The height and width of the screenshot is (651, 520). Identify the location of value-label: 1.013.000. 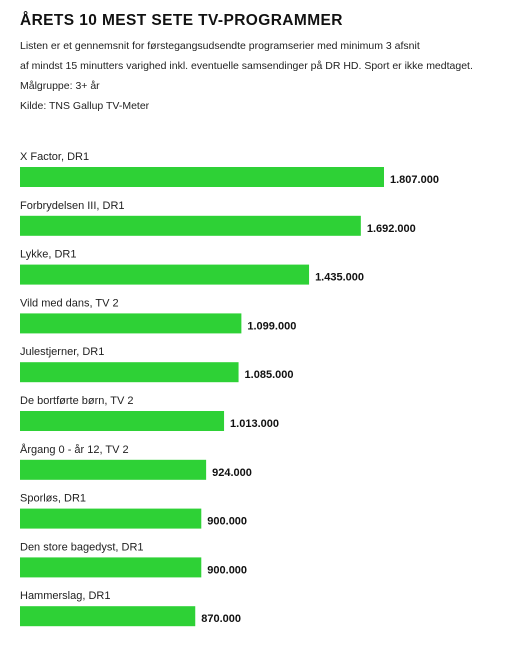
(254, 424).